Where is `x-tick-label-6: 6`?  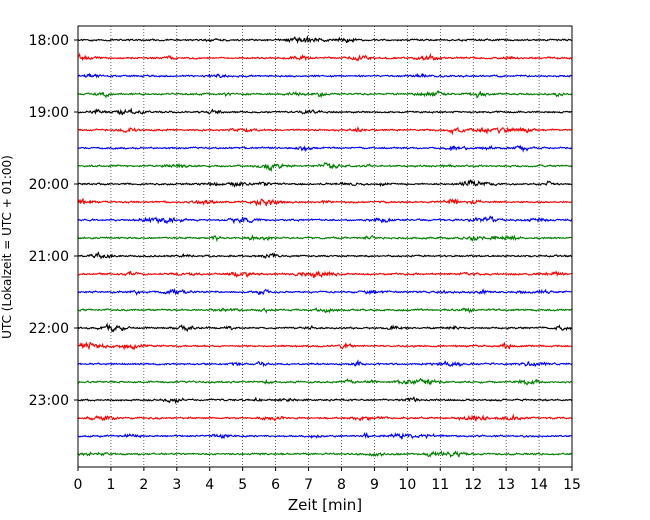
x-tick-label-6: 6 is located at coordinates (275, 485).